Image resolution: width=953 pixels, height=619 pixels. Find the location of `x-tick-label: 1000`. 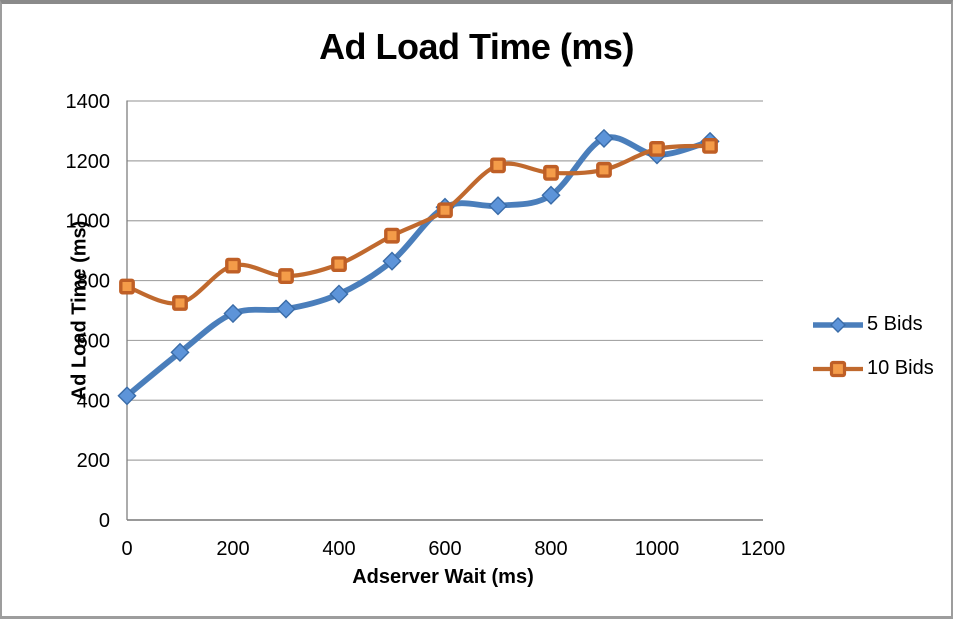

x-tick-label: 1000 is located at coordinates (657, 549).